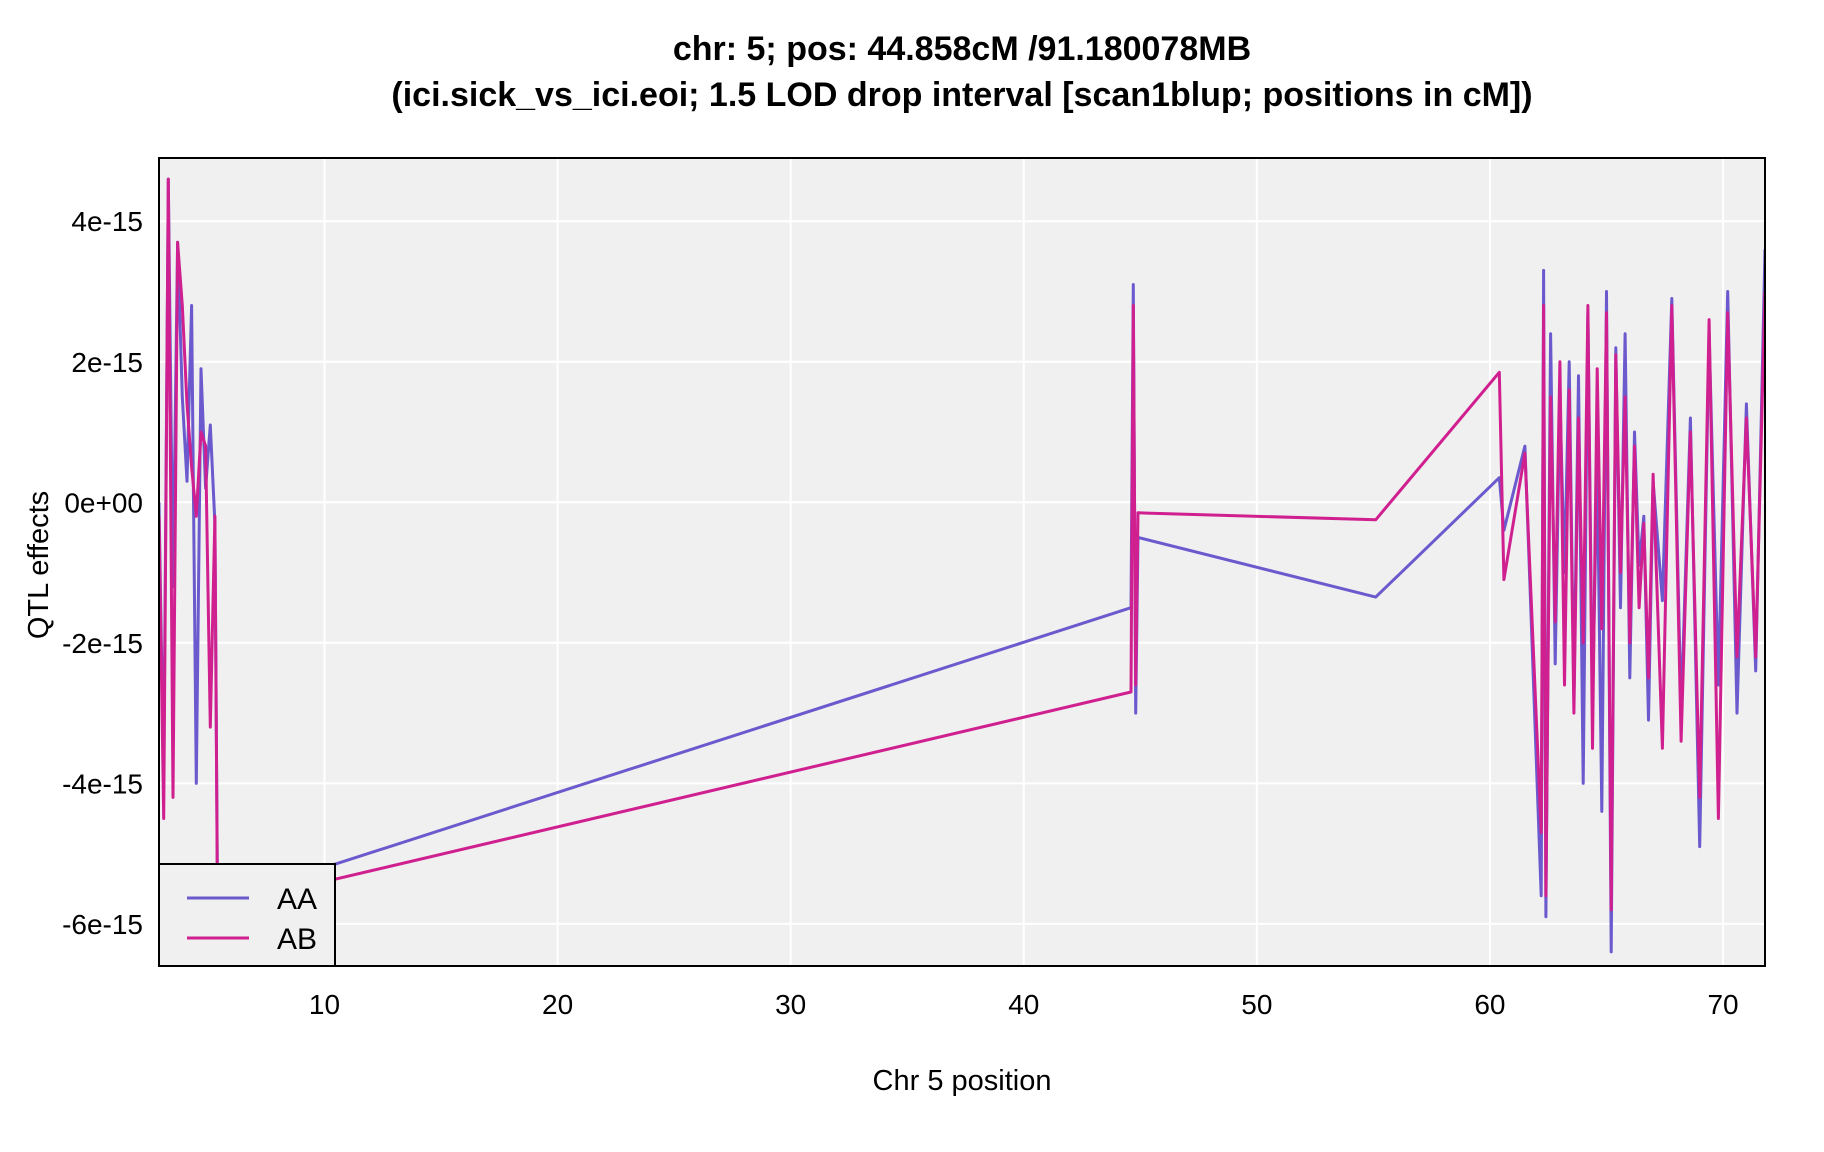  I want to click on x-tick-label: 60, so click(1489, 1004).